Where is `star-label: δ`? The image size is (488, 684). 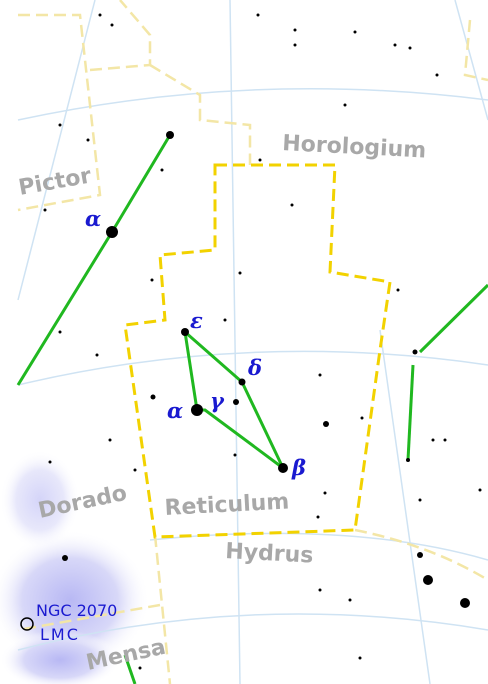
star-label: δ is located at coordinates (254, 367).